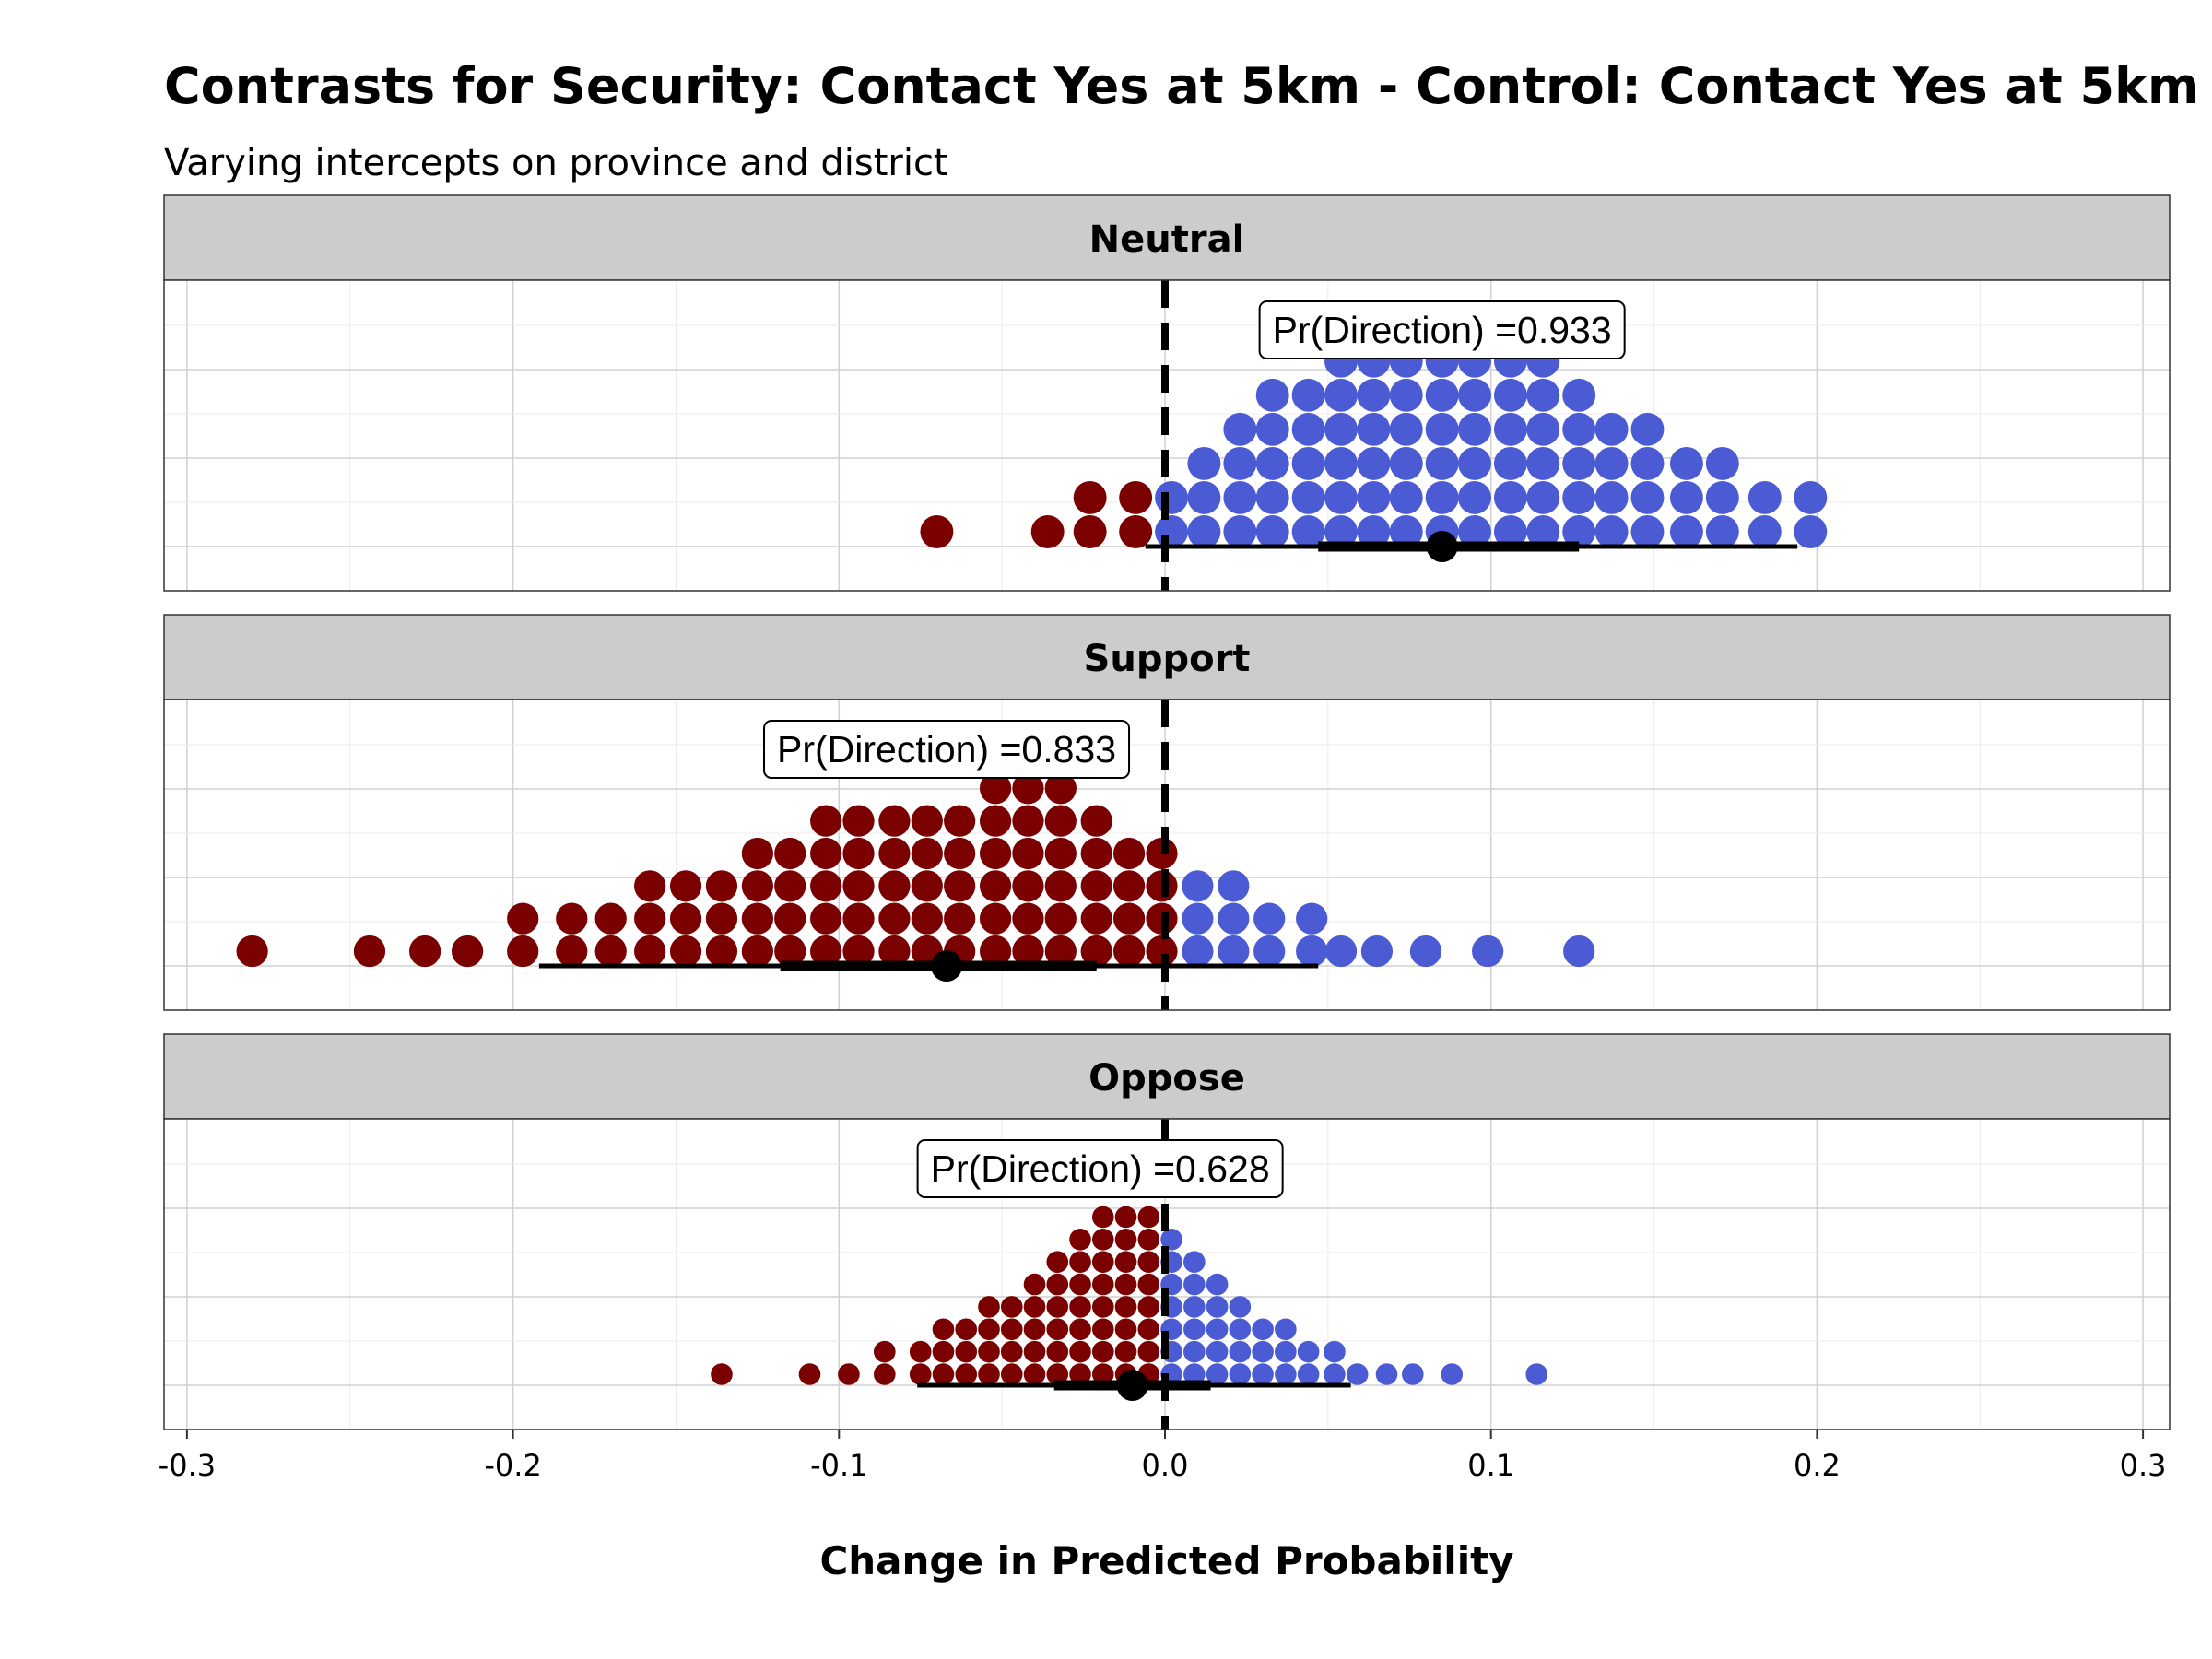 This screenshot has width=2212, height=1659. I want to click on x-tick-label: 0.0, so click(1165, 1465).